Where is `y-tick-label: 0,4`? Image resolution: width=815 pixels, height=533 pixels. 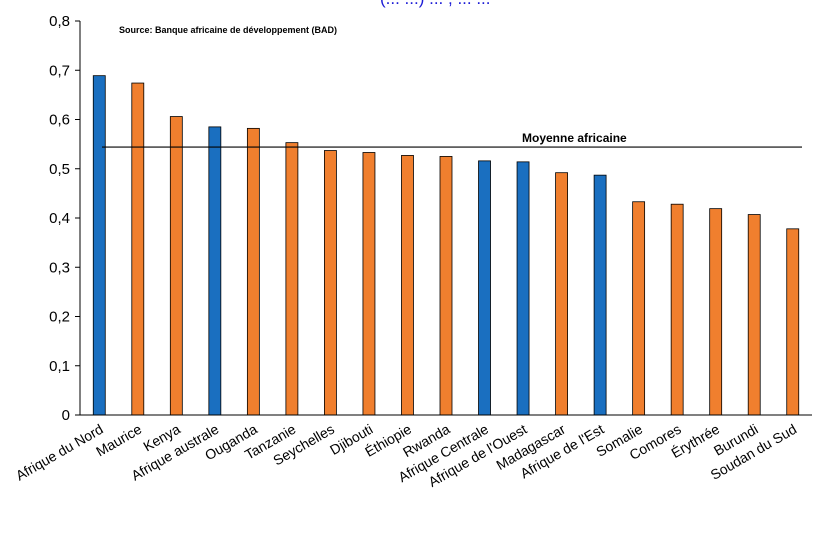 y-tick-label: 0,4 is located at coordinates (59, 218).